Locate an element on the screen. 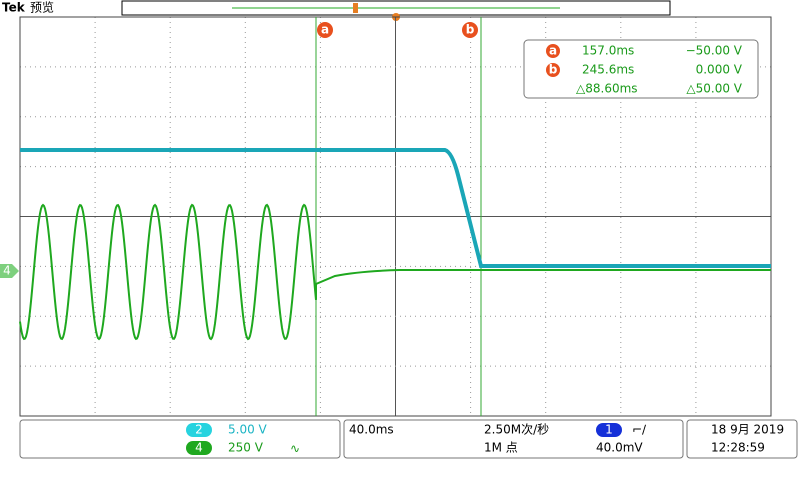 The width and height of the screenshot is (800, 480). trigger-slope: ⌐∕ is located at coordinates (639, 430).